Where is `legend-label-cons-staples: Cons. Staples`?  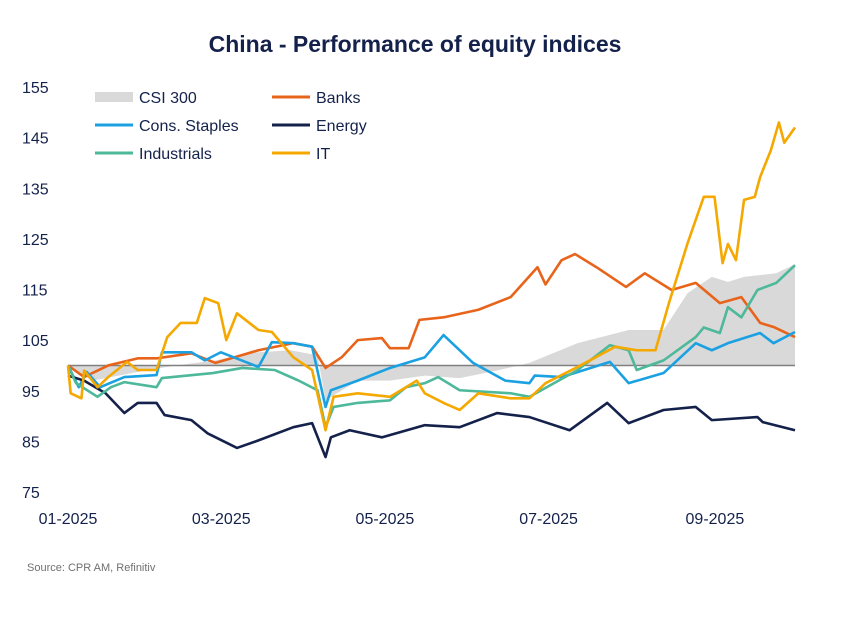 legend-label-cons-staples: Cons. Staples is located at coordinates (189, 126).